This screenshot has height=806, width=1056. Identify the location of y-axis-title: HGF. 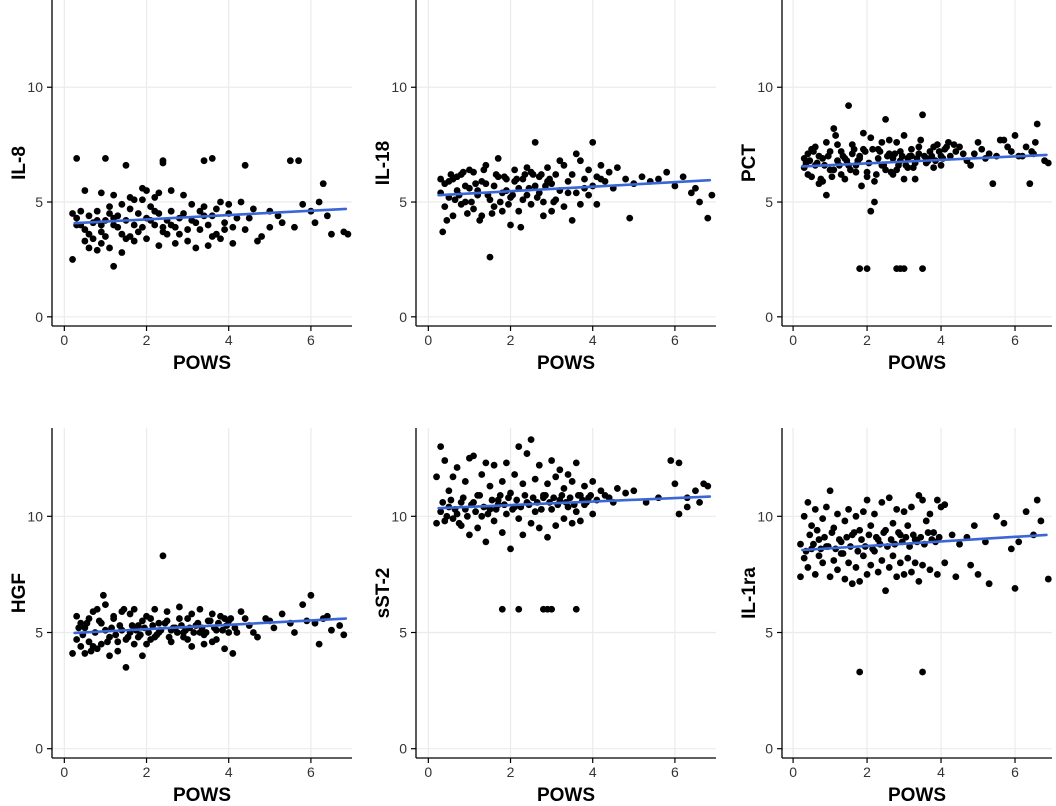
(19, 593).